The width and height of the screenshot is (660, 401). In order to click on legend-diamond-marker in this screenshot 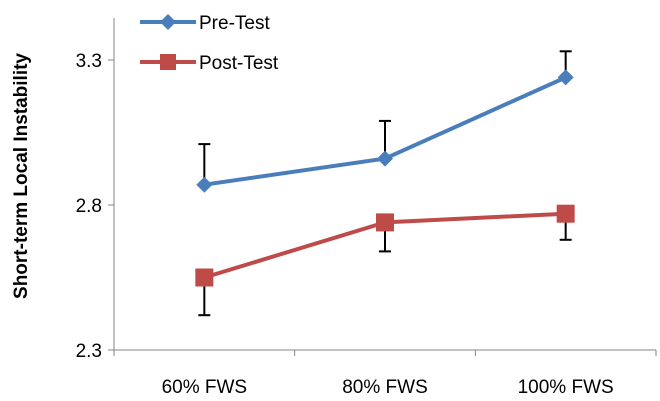, I will do `click(168, 22)`.